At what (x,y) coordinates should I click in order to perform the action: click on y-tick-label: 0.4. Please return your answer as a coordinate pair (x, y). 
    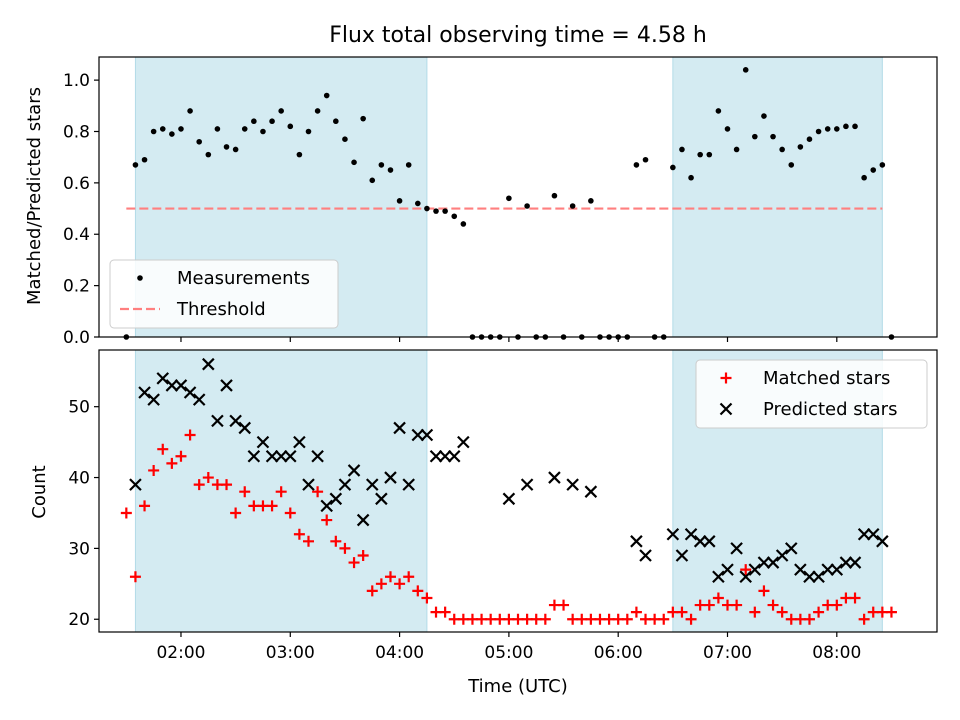
    Looking at the image, I should click on (76, 235).